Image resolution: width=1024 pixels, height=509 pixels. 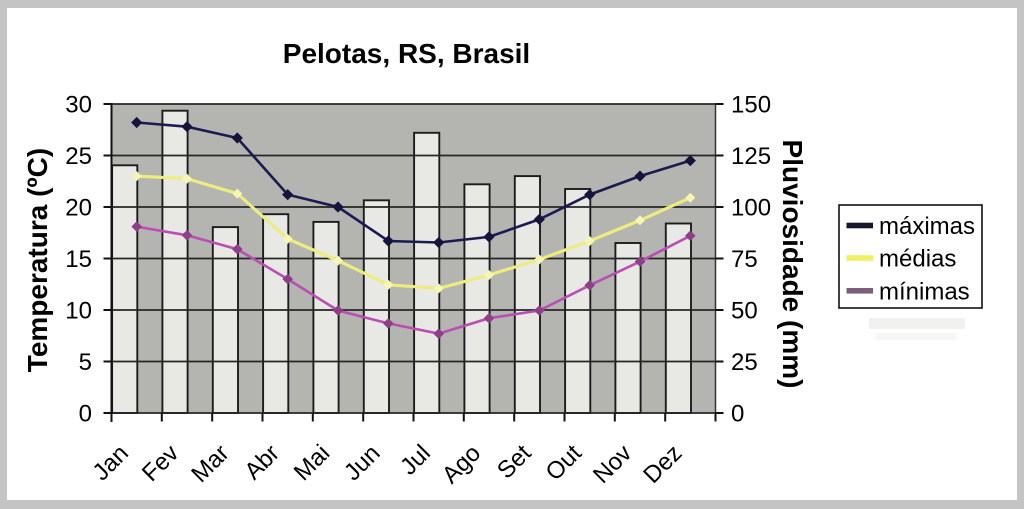 I want to click on svg-text: 10, so click(x=78, y=311).